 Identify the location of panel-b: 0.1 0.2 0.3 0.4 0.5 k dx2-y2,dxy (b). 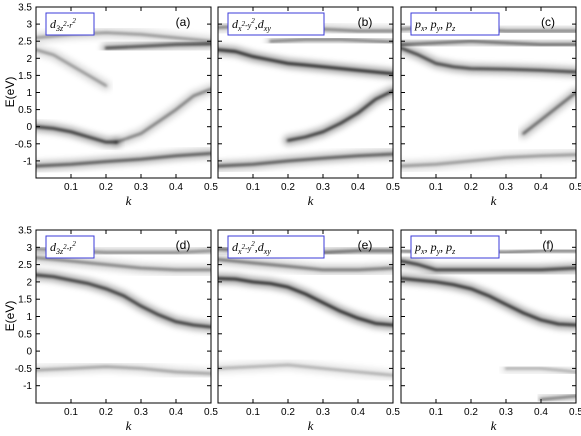
(308, 107).